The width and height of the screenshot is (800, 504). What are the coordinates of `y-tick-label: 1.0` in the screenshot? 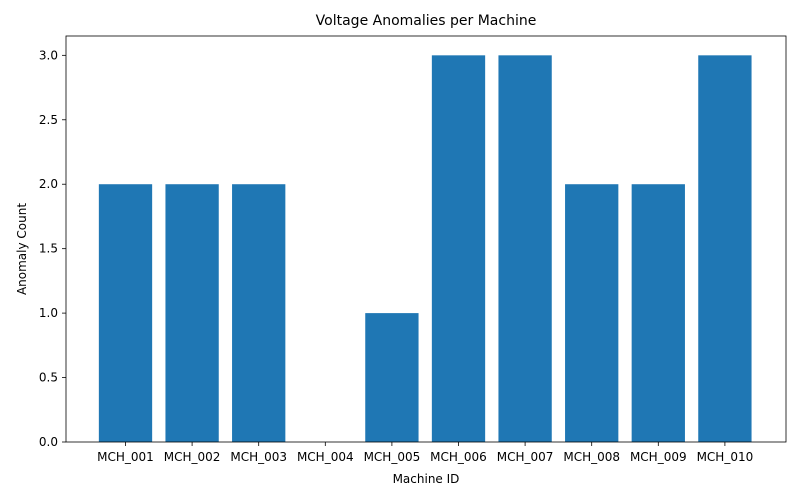 It's located at (48, 313).